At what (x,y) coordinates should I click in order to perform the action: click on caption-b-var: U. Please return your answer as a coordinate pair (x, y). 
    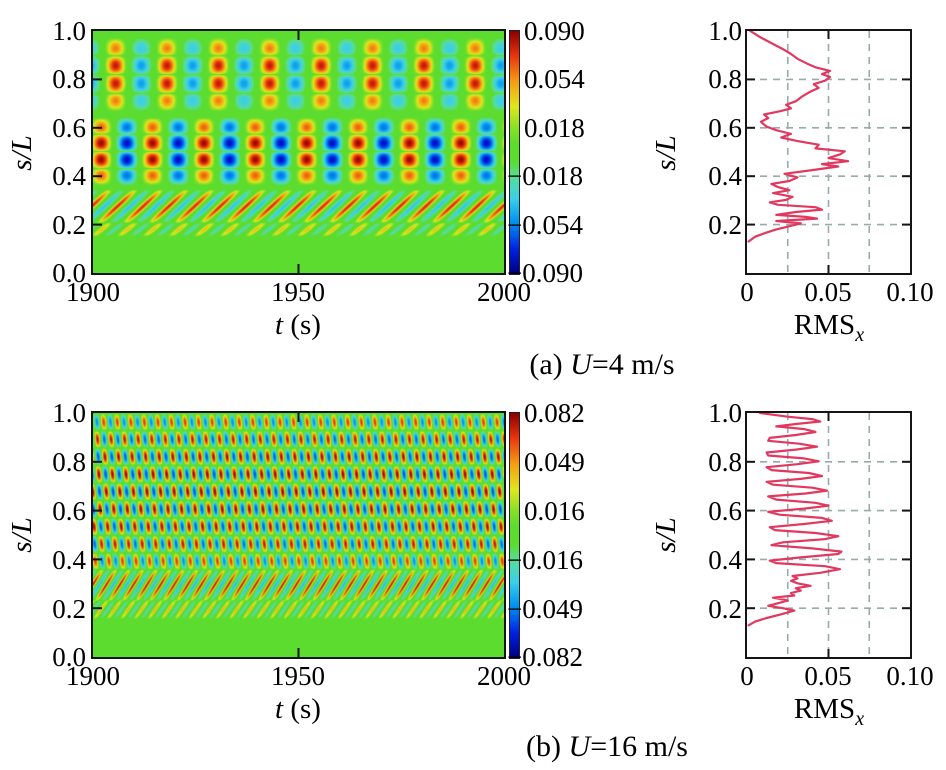
    Looking at the image, I should click on (579, 746).